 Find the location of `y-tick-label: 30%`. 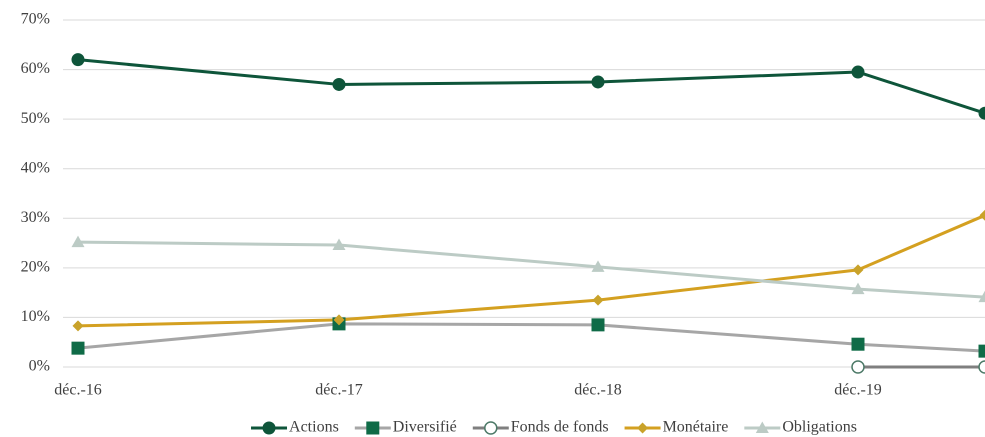

y-tick-label: 30% is located at coordinates (35, 217).